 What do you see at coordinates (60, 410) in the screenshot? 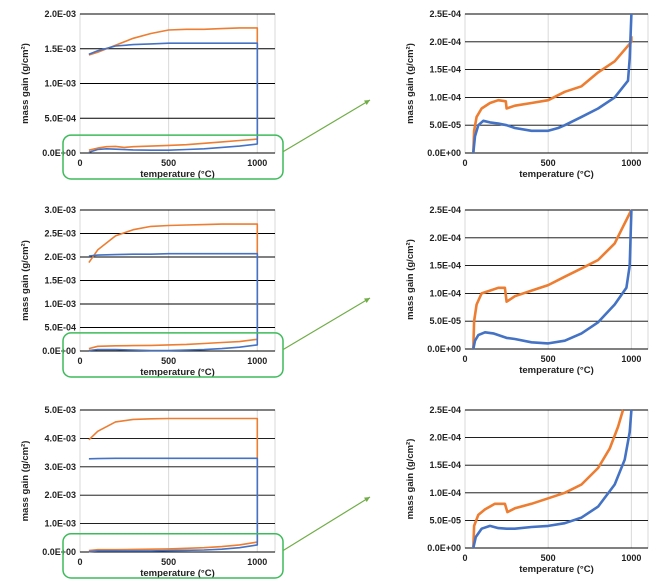
I see `y-tick-label: 5.0E-03` at bounding box center [60, 410].